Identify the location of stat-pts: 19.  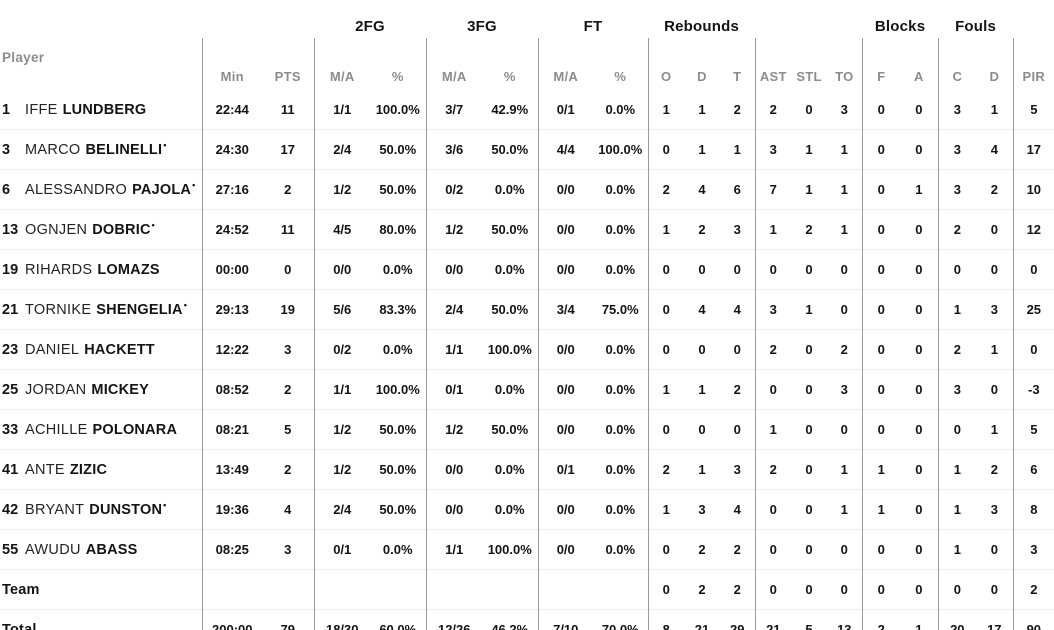
(288, 309).